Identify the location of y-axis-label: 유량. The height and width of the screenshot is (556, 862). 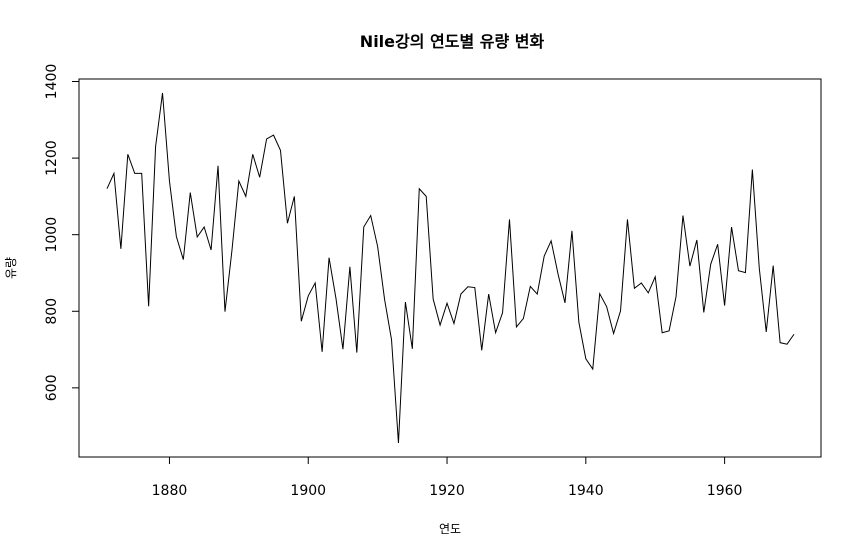
(11, 268).